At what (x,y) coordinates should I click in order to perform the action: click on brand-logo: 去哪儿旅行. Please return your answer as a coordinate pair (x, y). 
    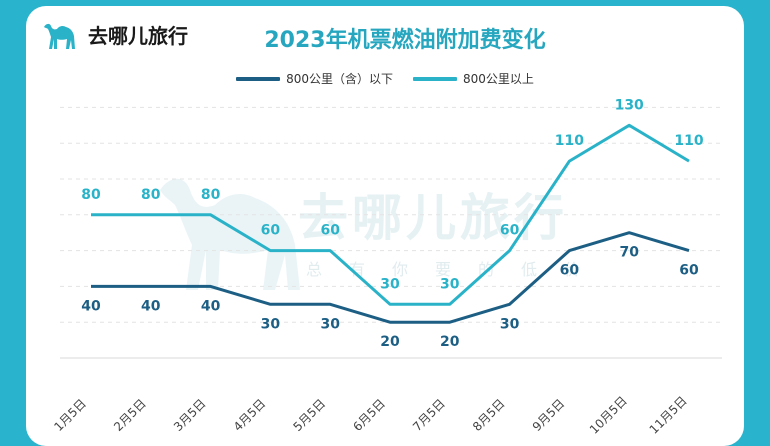
    Looking at the image, I should click on (115, 34).